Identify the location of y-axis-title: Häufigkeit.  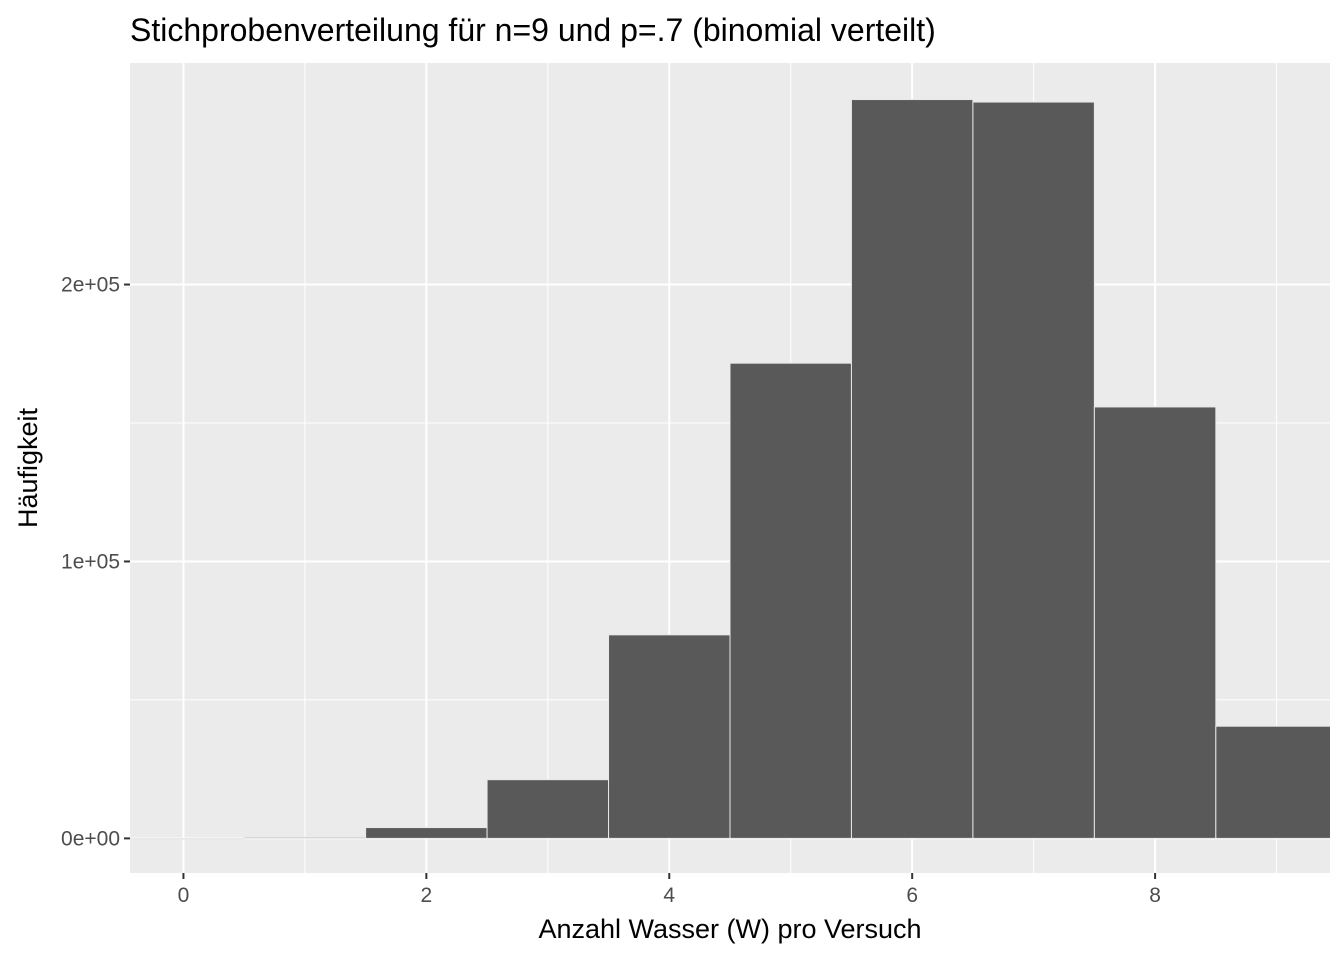
(28, 467).